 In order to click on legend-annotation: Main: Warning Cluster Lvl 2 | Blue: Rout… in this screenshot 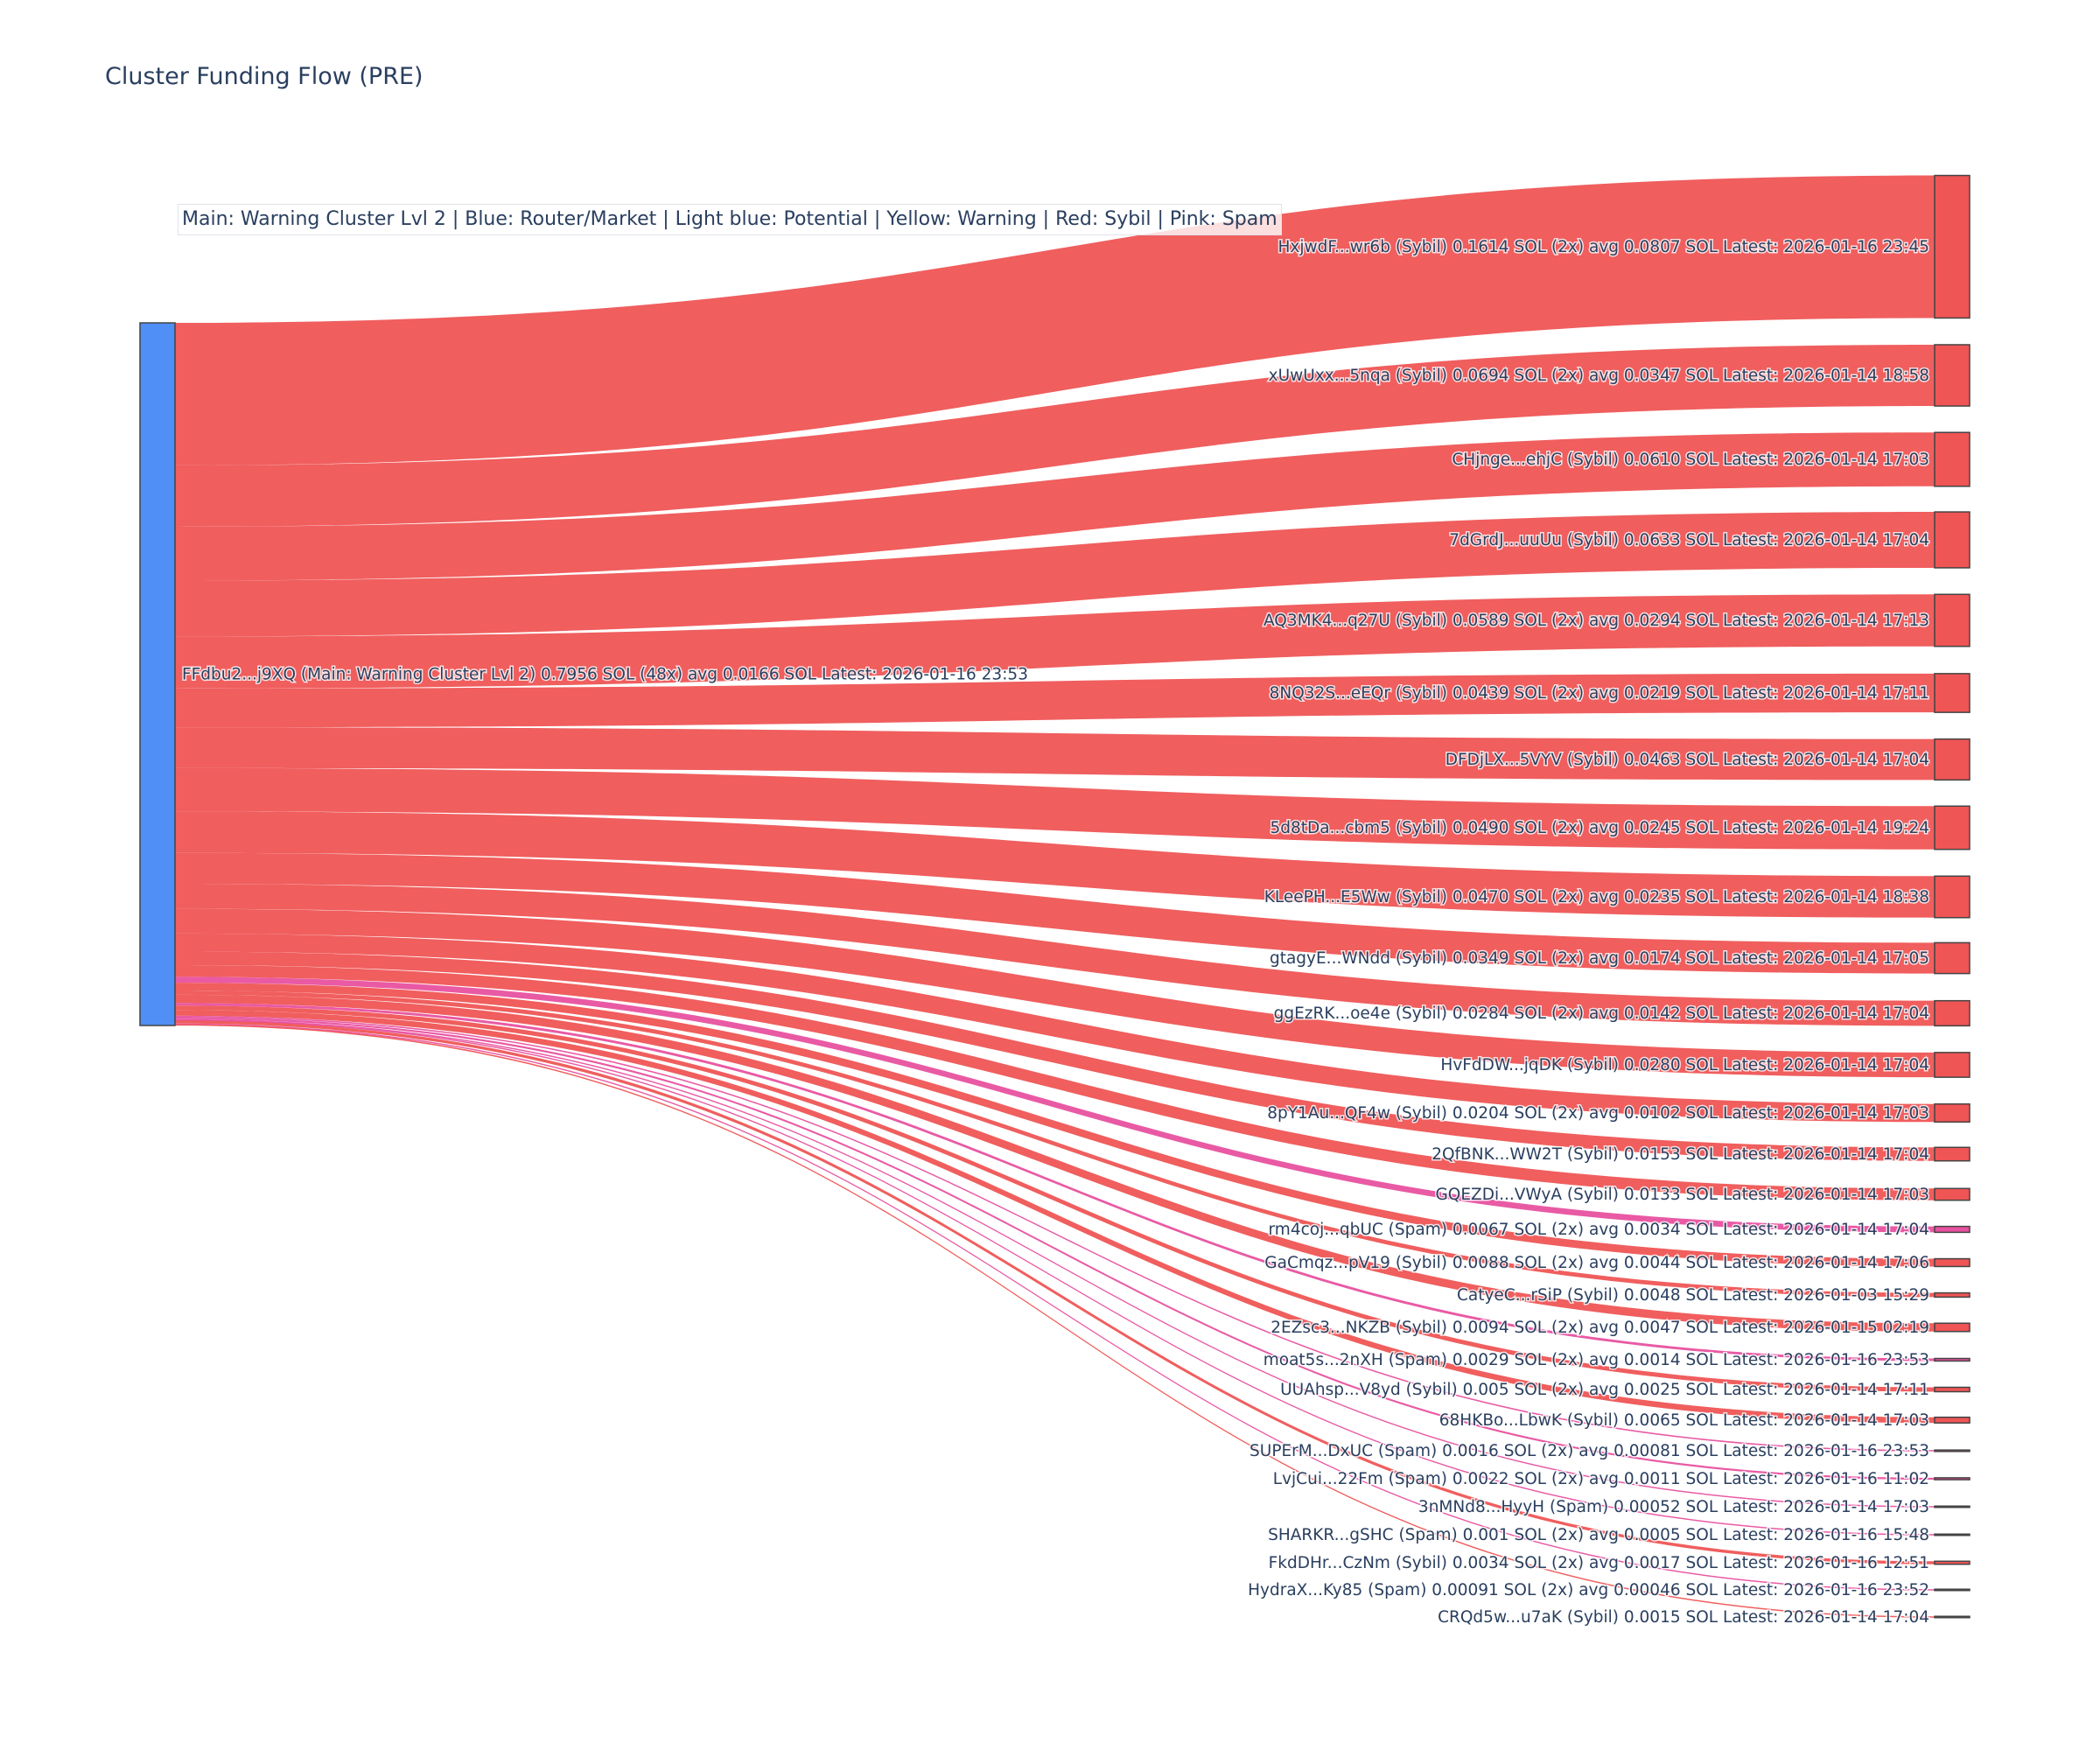, I will do `click(730, 219)`.